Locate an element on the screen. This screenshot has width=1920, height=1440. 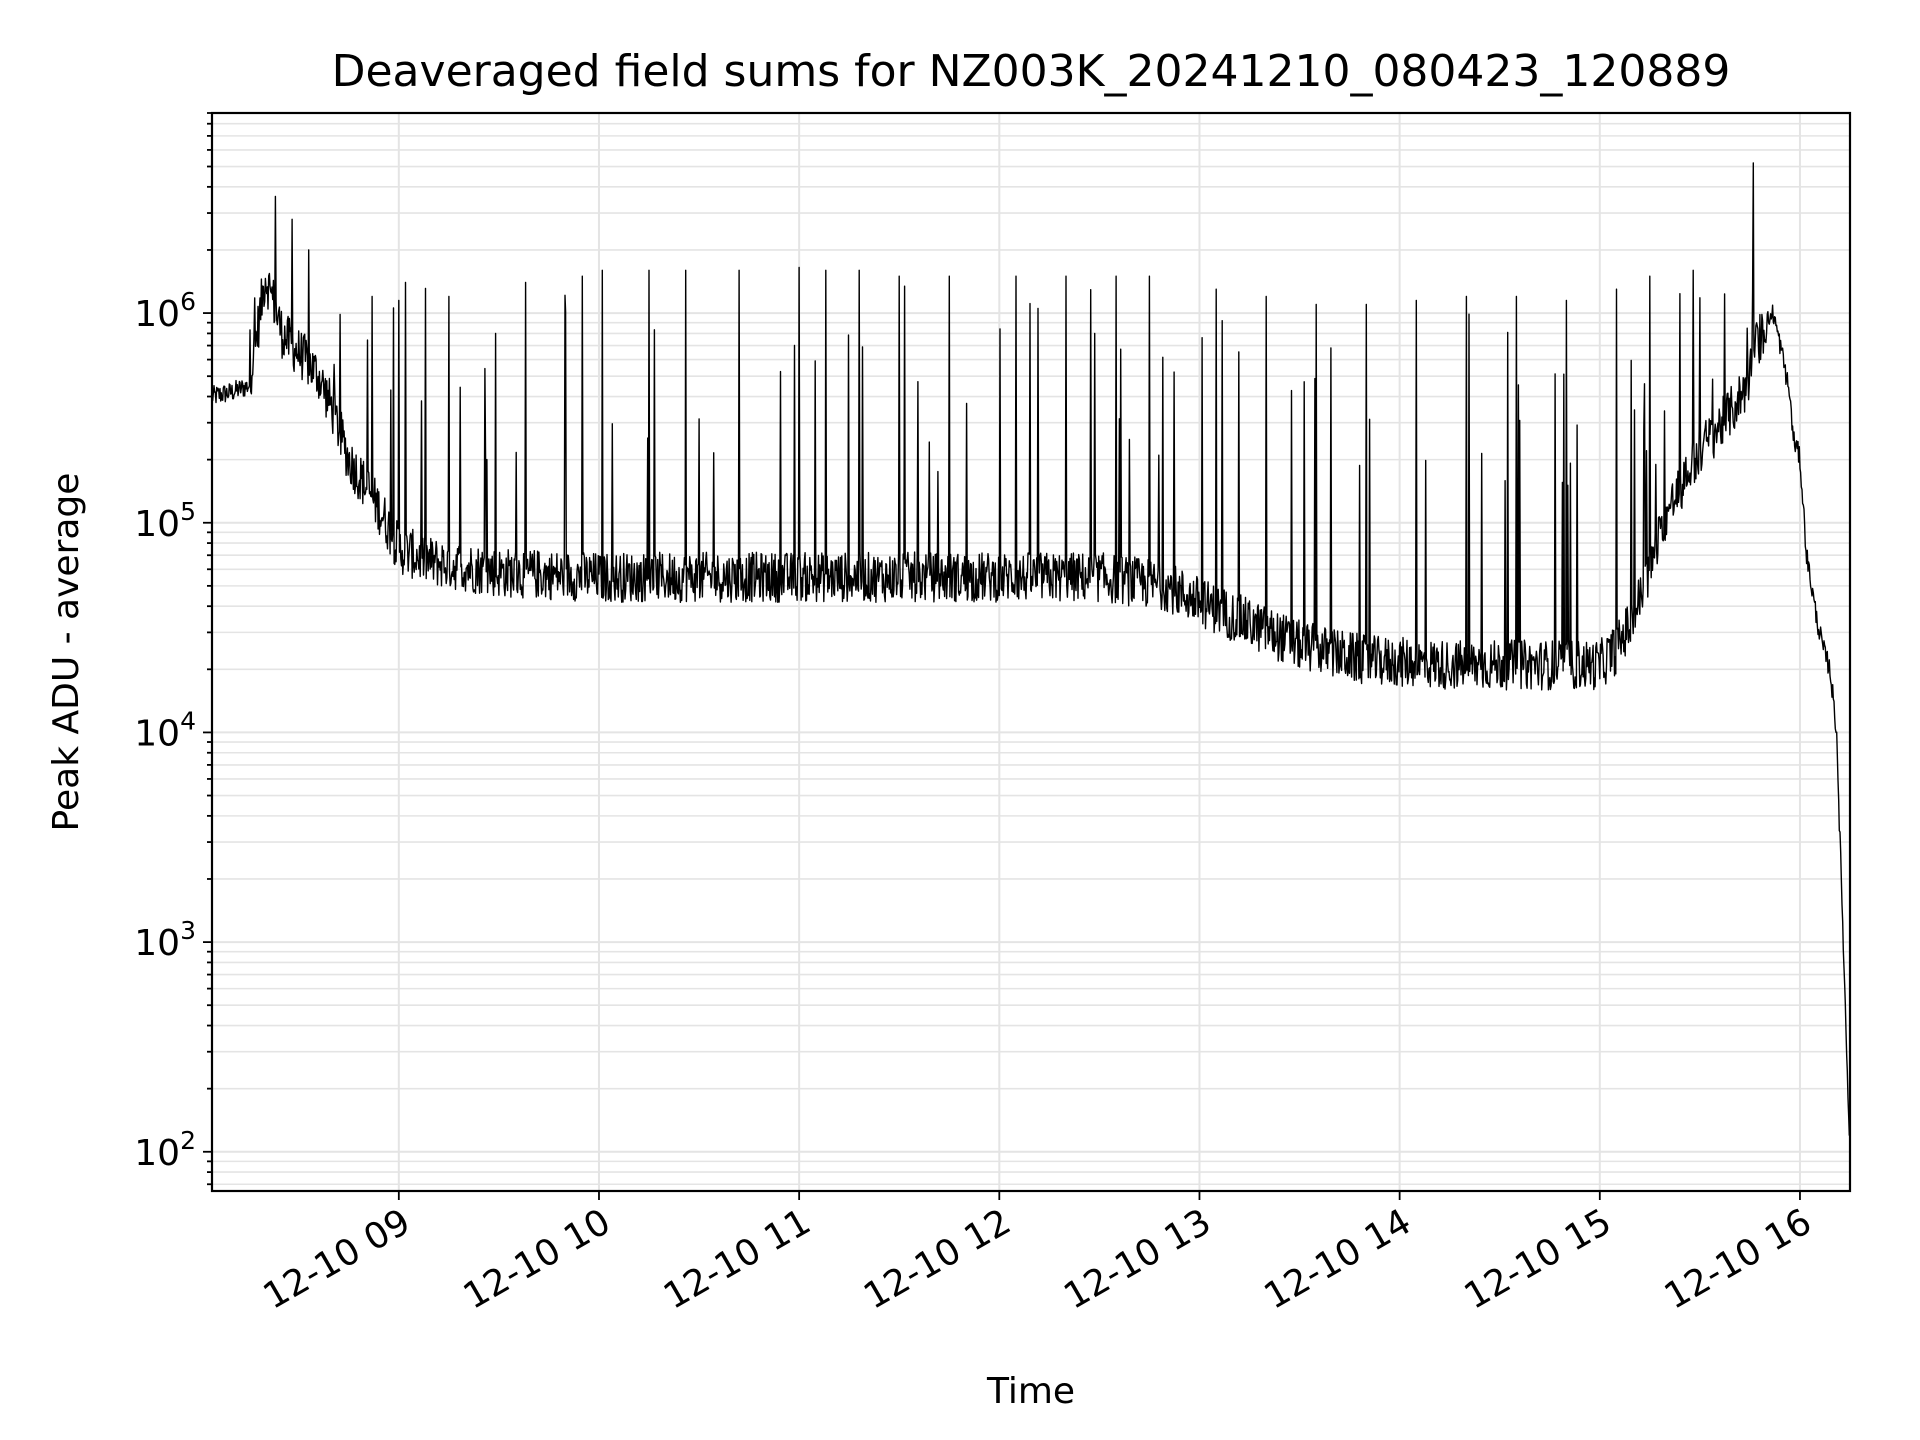
y-tick-label-exponent: 6 is located at coordinates (188, 301).